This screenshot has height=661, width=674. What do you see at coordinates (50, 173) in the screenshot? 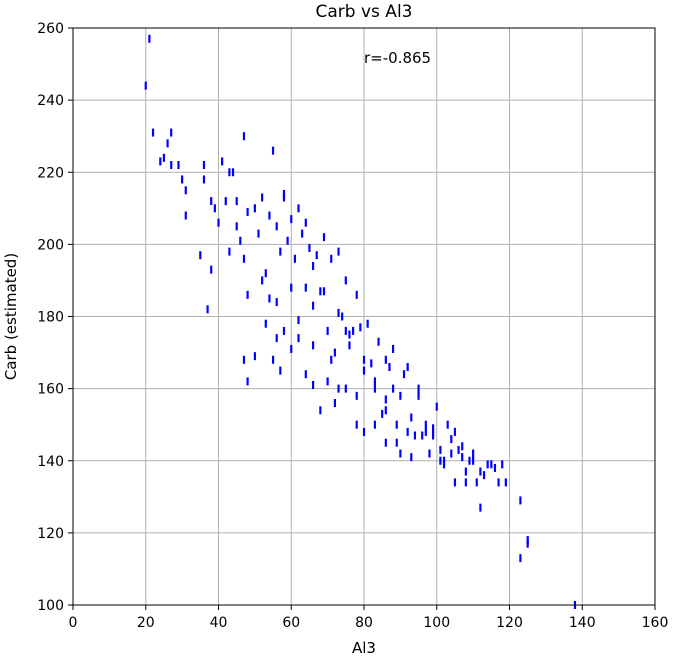
I see `y-tick-label: 220` at bounding box center [50, 173].